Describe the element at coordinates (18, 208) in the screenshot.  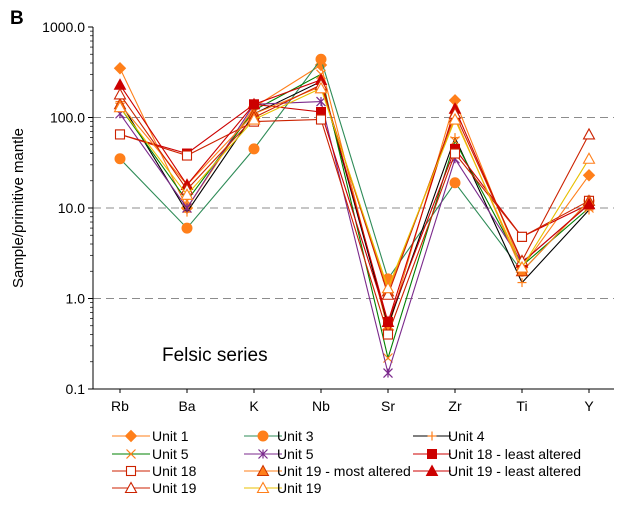
I see `y-axis-label: Sample/primitive mantle` at that location.